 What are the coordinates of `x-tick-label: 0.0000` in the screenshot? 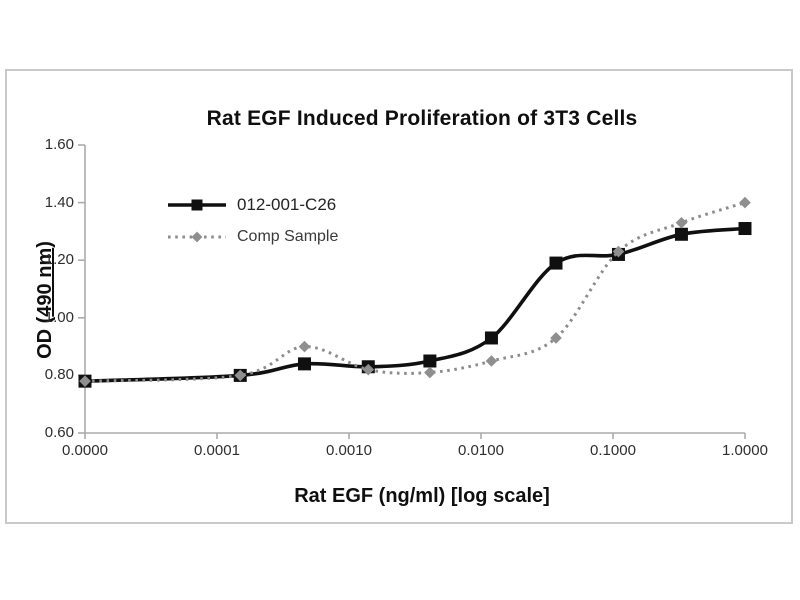 It's located at (85, 450).